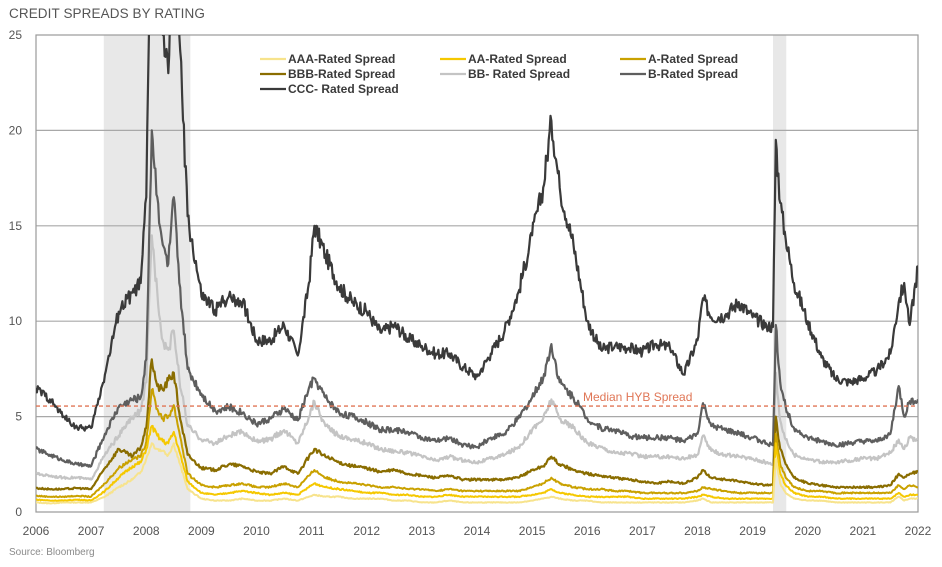  What do you see at coordinates (693, 74) in the screenshot?
I see `legend-label: B-Rated Spread` at bounding box center [693, 74].